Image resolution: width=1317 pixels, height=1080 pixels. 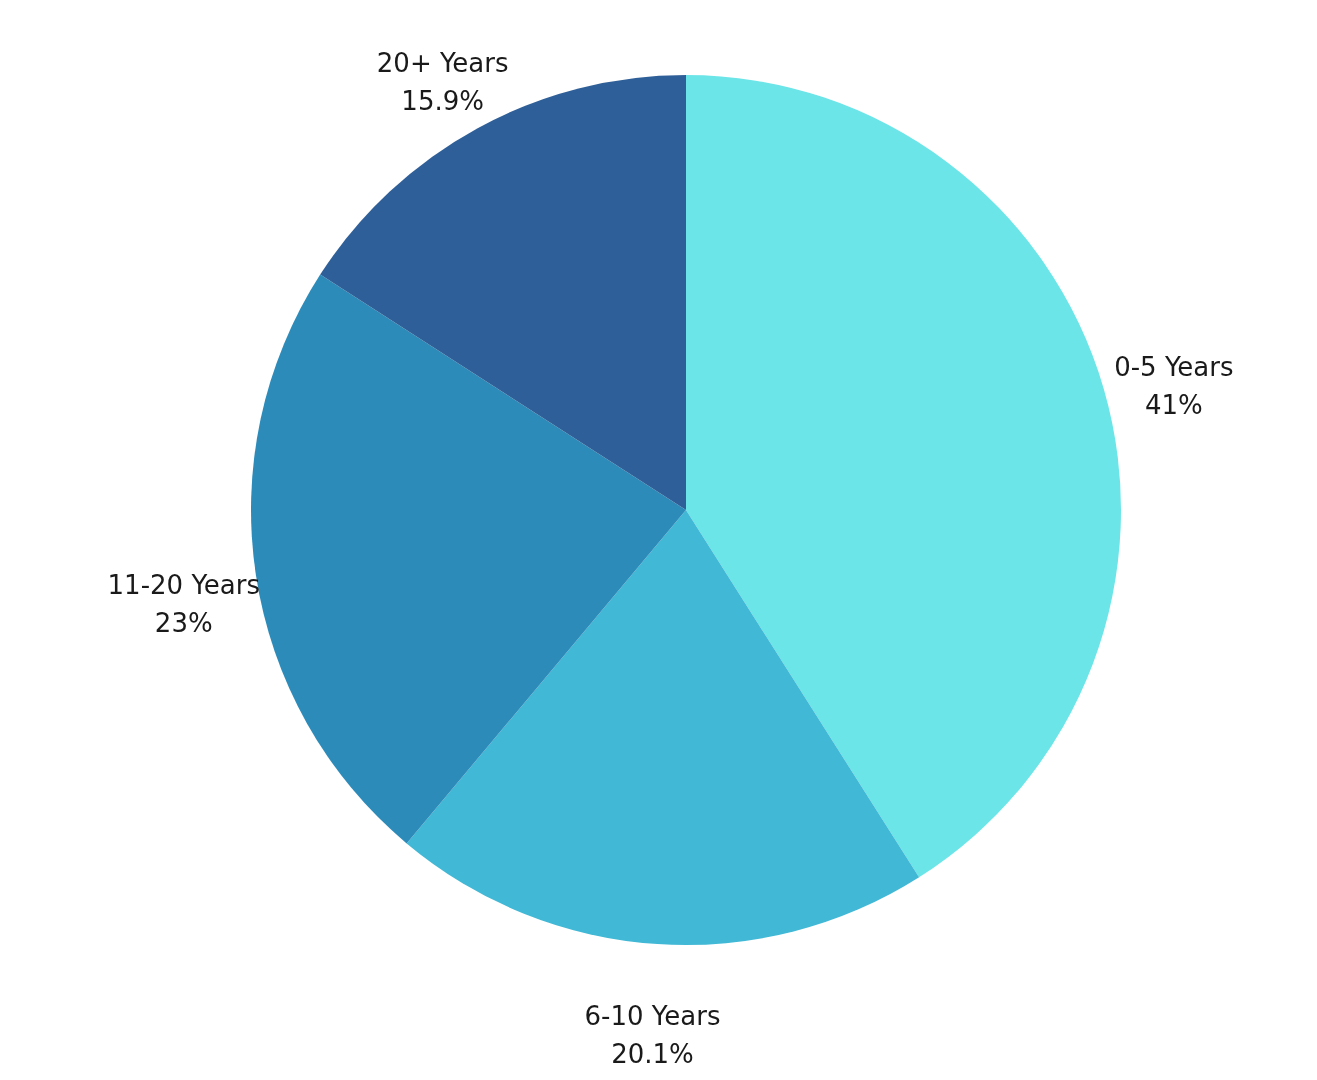 What do you see at coordinates (442, 101) in the screenshot?
I see `data-label: 15.9%` at bounding box center [442, 101].